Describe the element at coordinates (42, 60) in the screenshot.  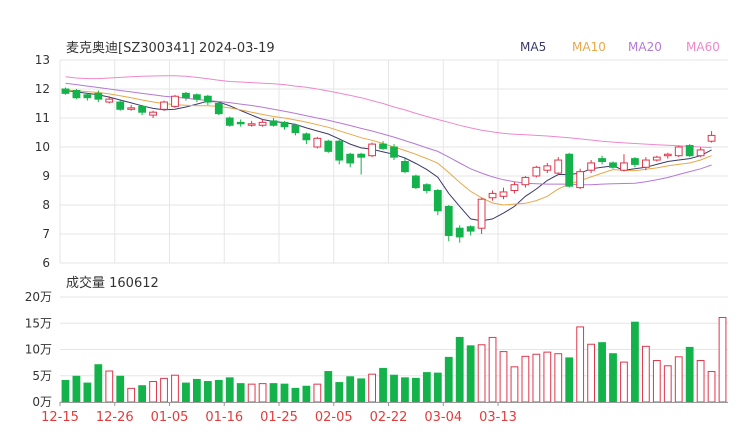
I see `price-tick-label: 13` at that location.